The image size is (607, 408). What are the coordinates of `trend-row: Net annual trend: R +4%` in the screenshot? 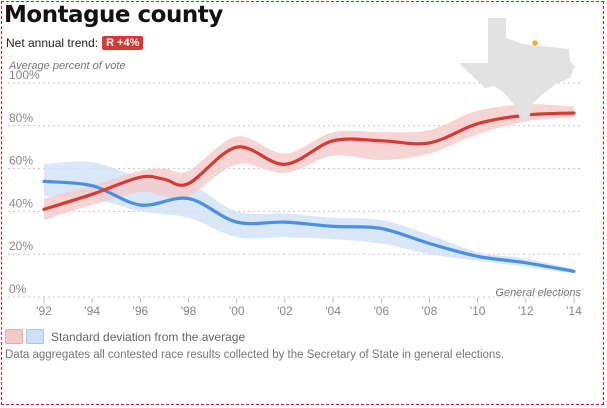 It's located at (75, 43).